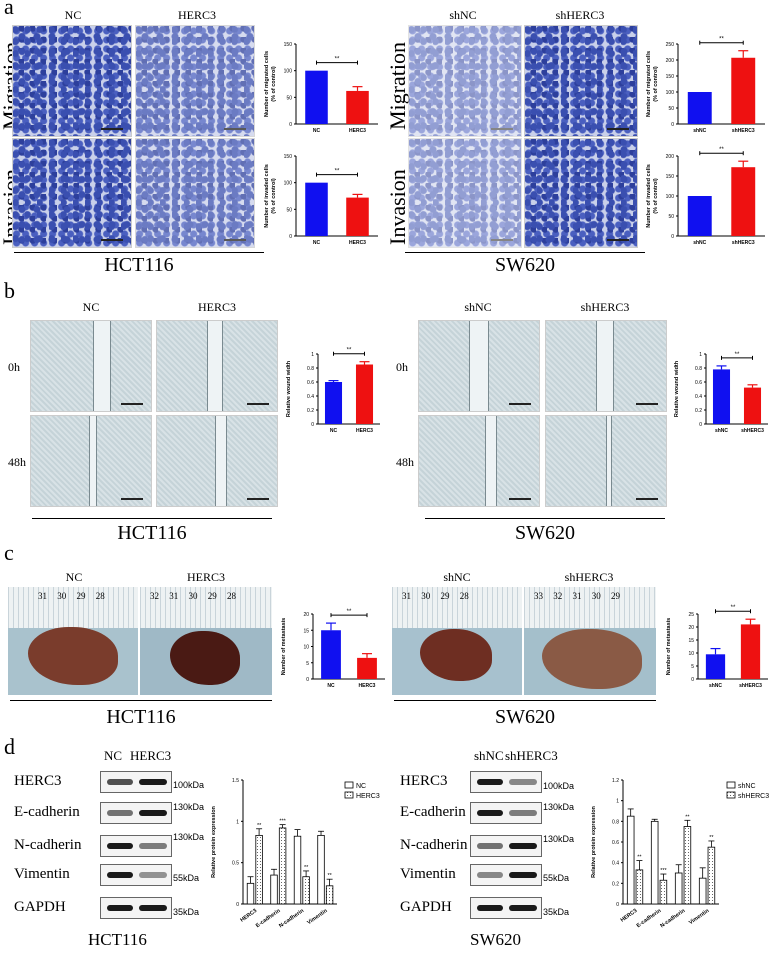 The image size is (779, 968). Describe the element at coordinates (589, 577) in the screenshot. I see `col-label-c-shherc3: shHERC3` at that location.